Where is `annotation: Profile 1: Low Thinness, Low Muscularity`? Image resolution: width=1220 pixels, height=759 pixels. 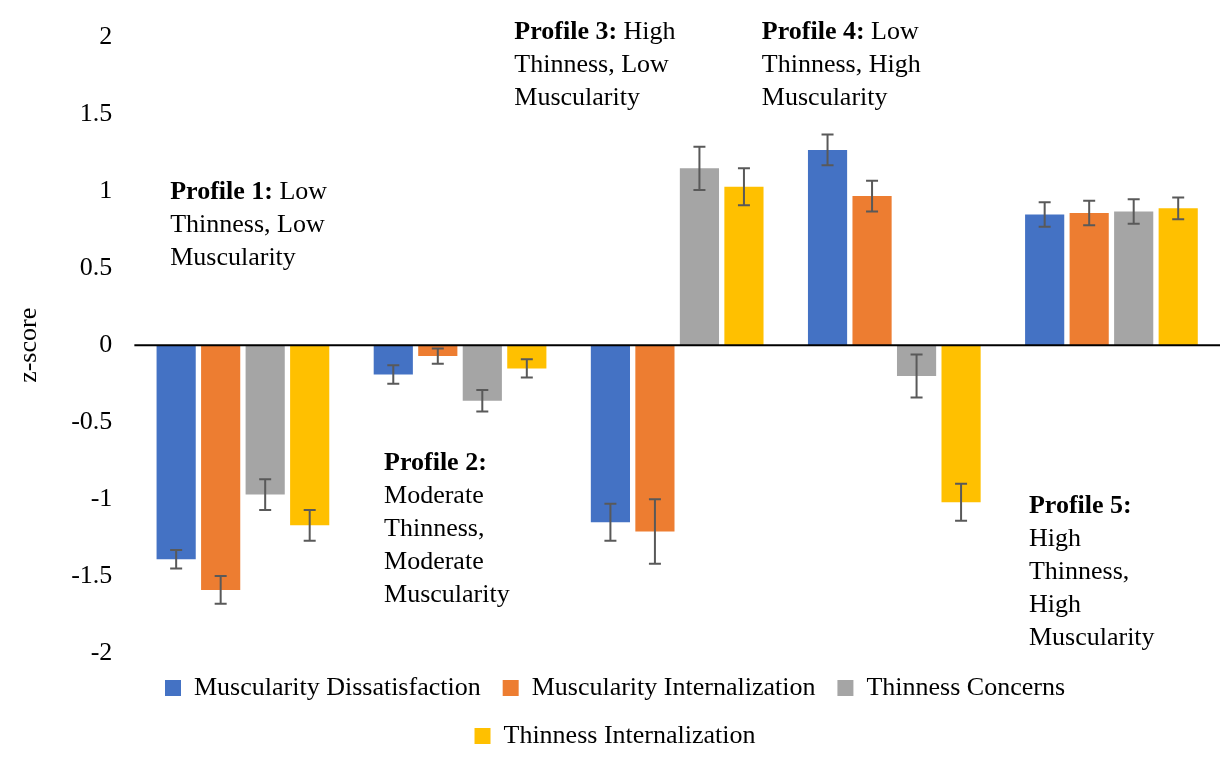 annotation: Profile 1: Low Thinness, Low Muscularity is located at coordinates (249, 223).